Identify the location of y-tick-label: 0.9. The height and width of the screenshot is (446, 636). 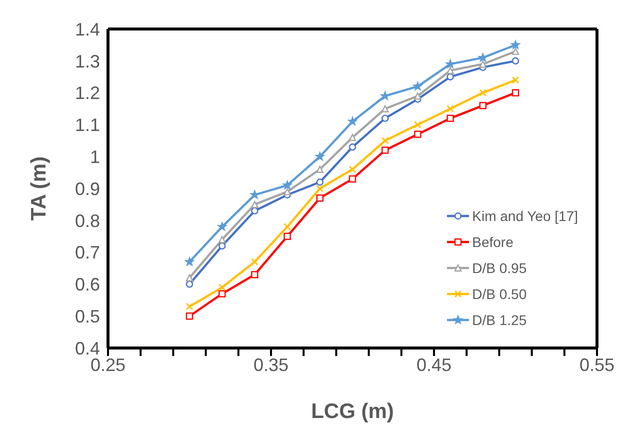
(87, 188).